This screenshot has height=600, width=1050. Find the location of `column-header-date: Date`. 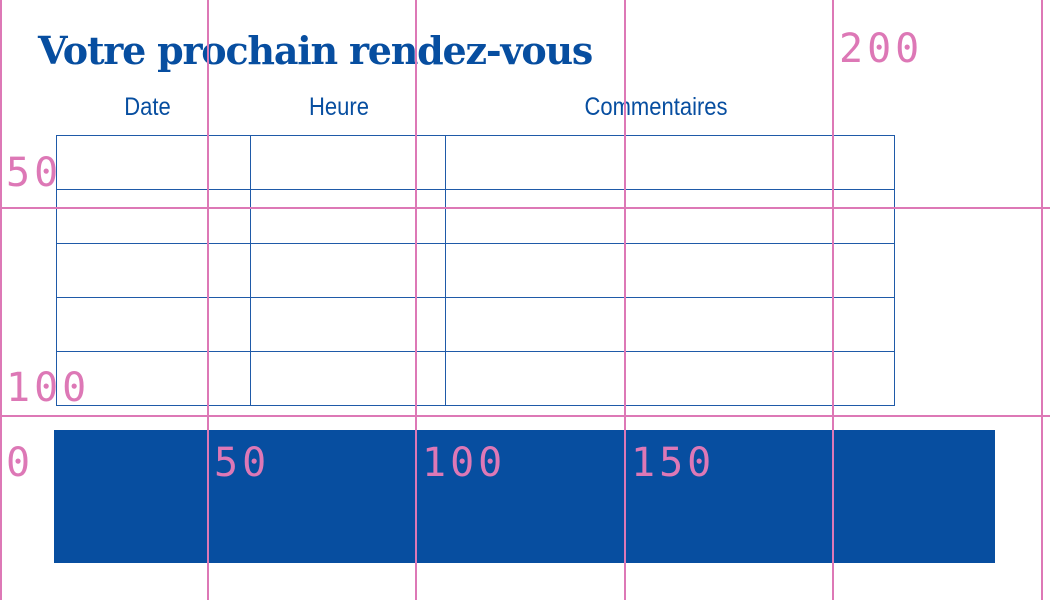

column-header-date: Date is located at coordinates (147, 107).